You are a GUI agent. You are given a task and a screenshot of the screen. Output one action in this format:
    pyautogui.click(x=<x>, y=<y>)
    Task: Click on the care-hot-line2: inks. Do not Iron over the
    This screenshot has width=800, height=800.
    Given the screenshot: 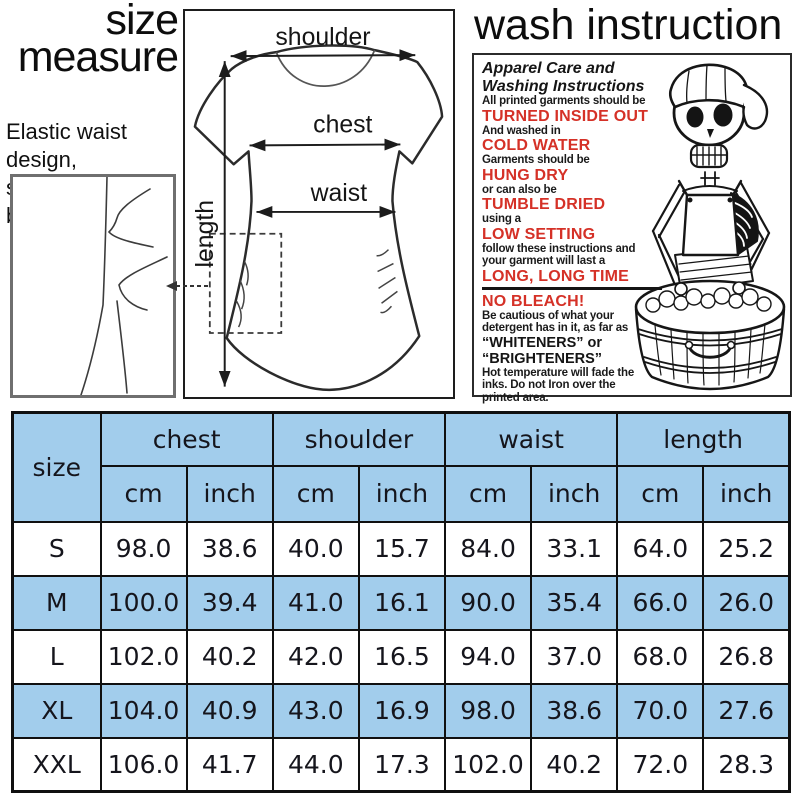 What is the action you would take?
    pyautogui.click(x=549, y=385)
    